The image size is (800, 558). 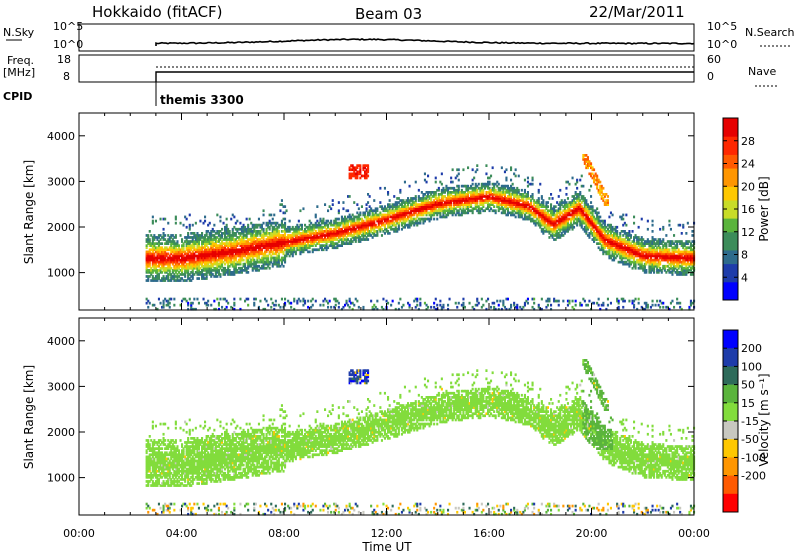 I want to click on freq-unit-label: [MHz], so click(x=19, y=72).